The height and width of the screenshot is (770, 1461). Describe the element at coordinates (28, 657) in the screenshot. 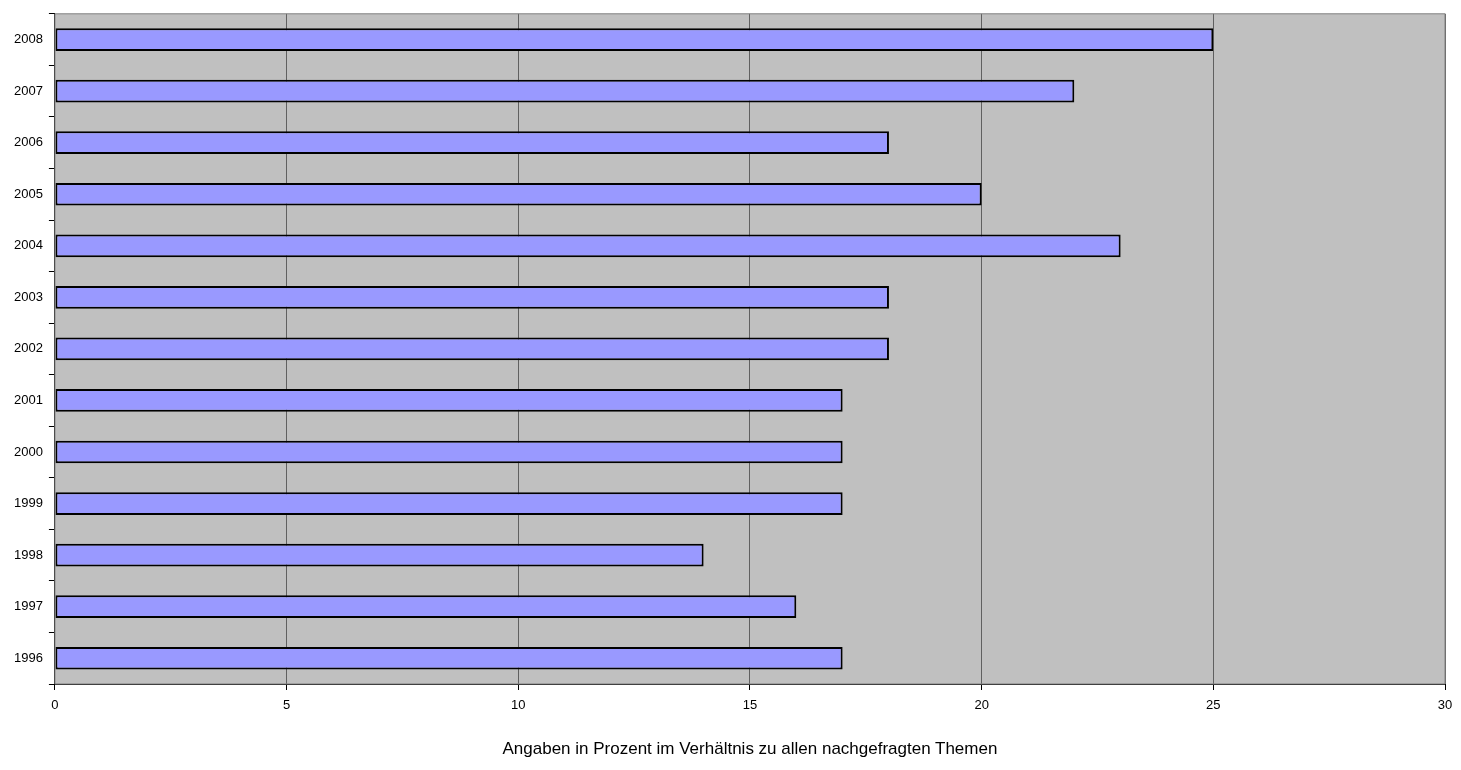

I see `y-tick-label: 1996` at that location.